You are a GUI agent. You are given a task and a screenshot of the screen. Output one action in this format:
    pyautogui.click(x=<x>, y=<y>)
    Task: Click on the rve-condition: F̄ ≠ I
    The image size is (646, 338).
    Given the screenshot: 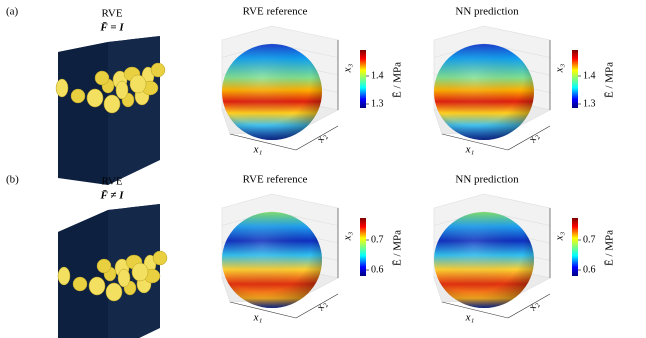 What is the action you would take?
    pyautogui.click(x=112, y=196)
    